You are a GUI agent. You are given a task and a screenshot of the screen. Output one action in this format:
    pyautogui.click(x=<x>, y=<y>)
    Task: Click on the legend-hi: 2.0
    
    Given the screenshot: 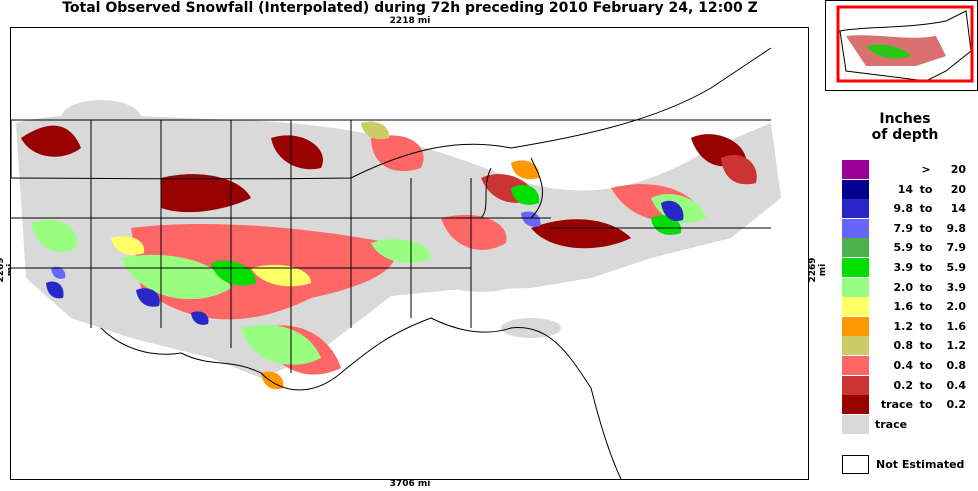 What is the action you would take?
    pyautogui.click(x=956, y=307)
    